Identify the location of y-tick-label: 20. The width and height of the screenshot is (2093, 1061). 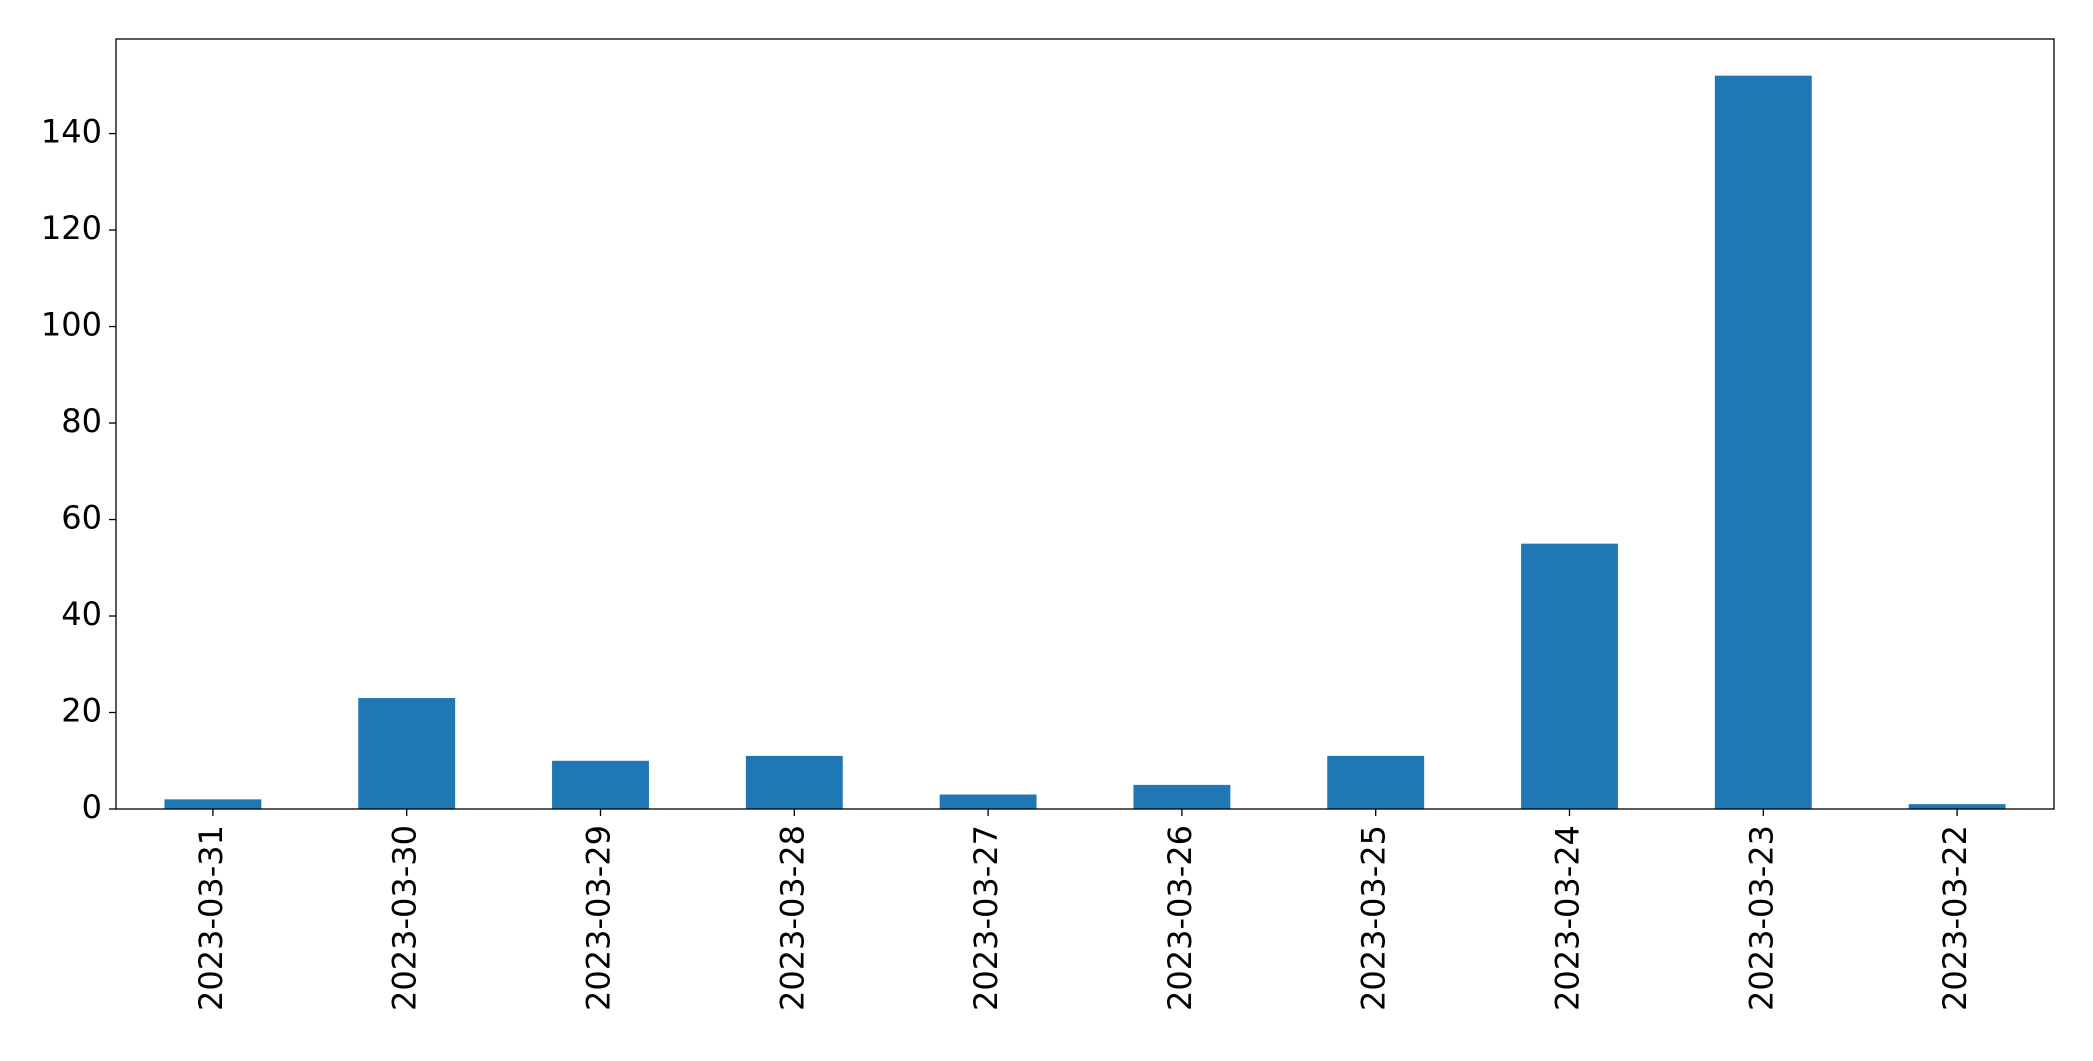
(81, 711).